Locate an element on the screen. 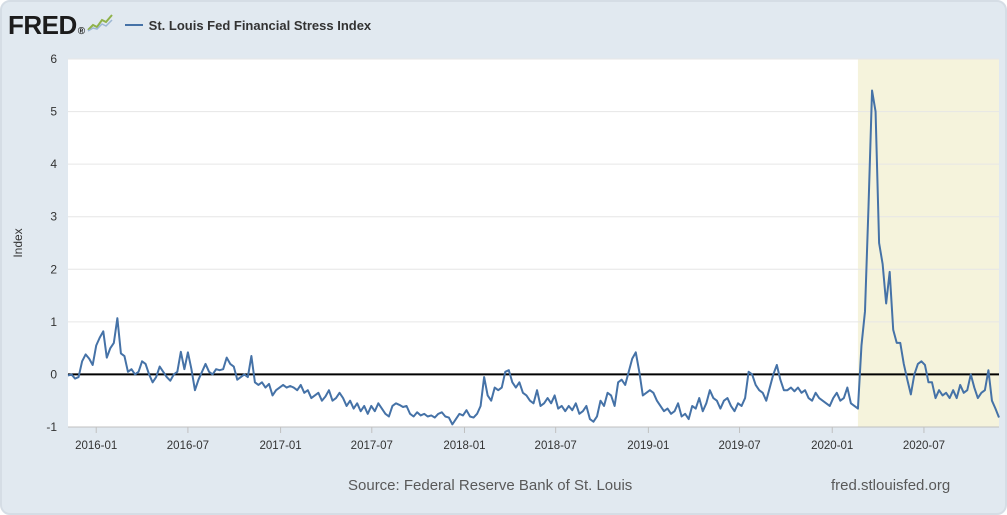  y-tick-label: 2 is located at coordinates (53, 269).